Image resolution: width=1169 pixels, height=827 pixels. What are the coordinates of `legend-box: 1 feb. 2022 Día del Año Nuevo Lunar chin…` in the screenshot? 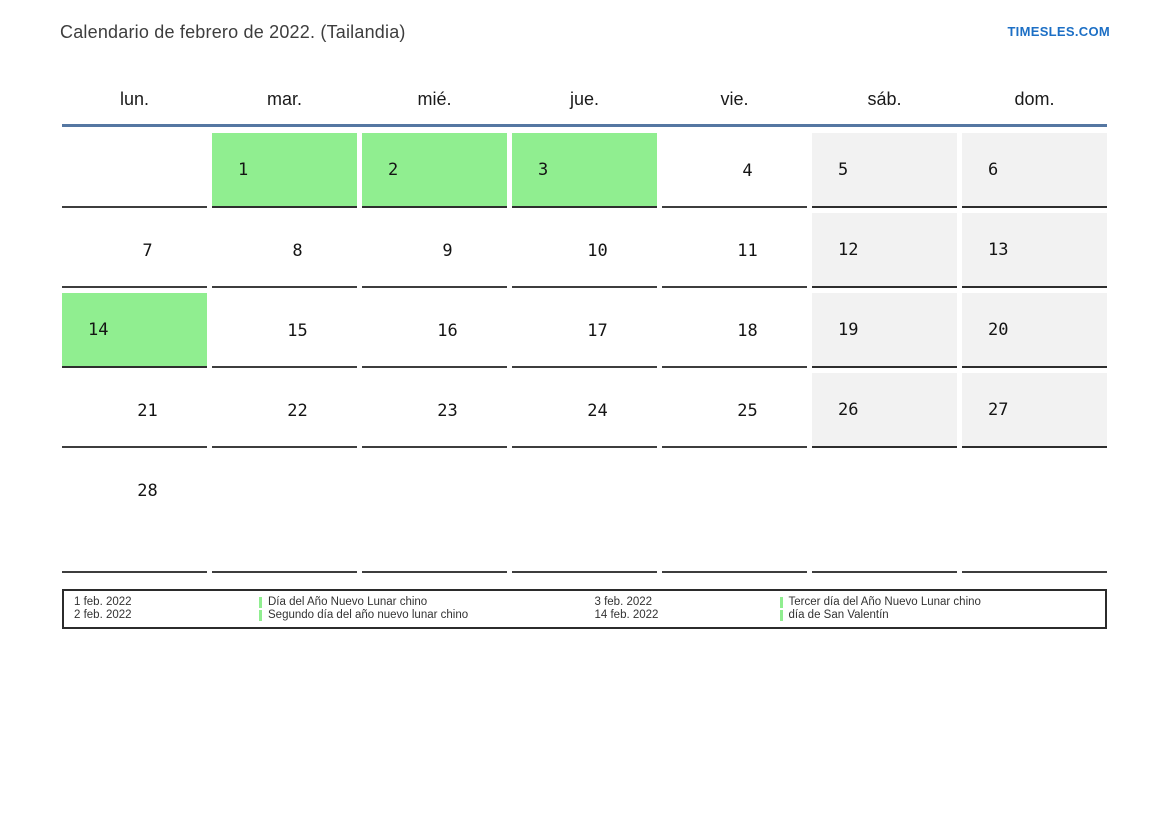 It's located at (584, 609).